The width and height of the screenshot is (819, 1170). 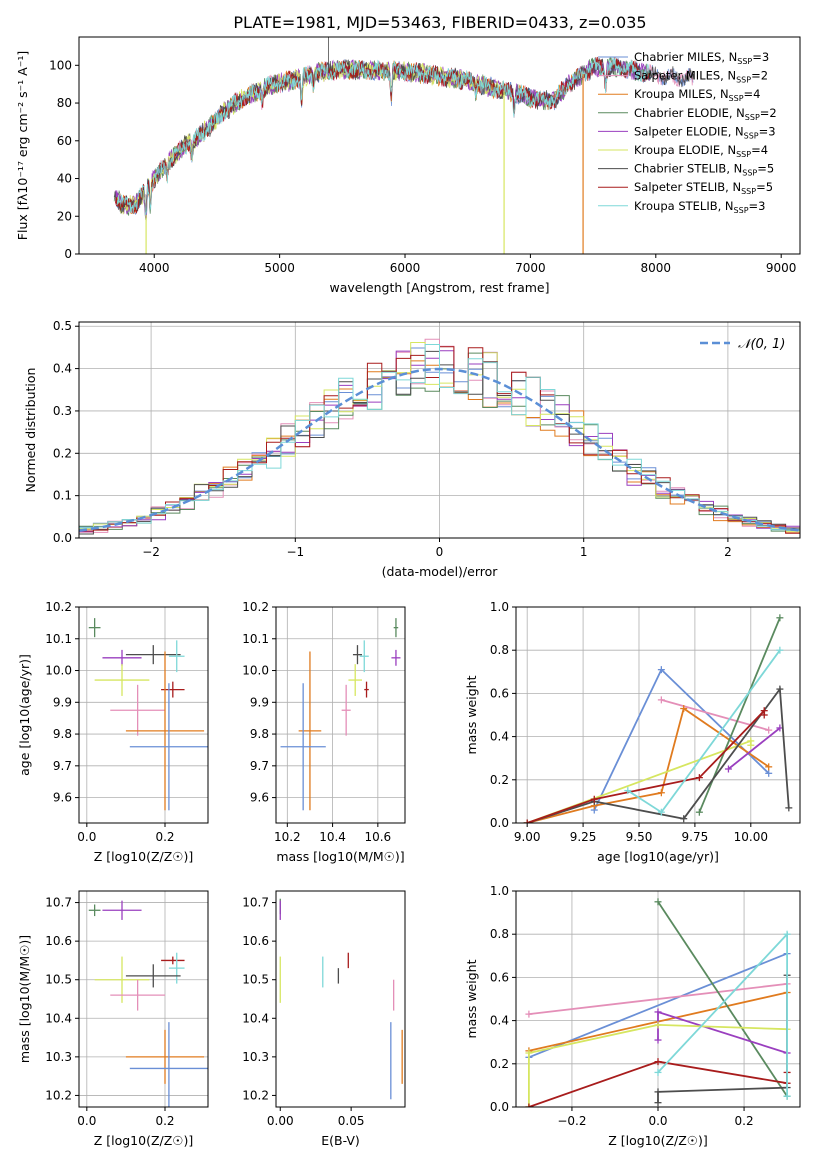 What do you see at coordinates (62, 453) in the screenshot?
I see `y-tick-label: 0.2` at bounding box center [62, 453].